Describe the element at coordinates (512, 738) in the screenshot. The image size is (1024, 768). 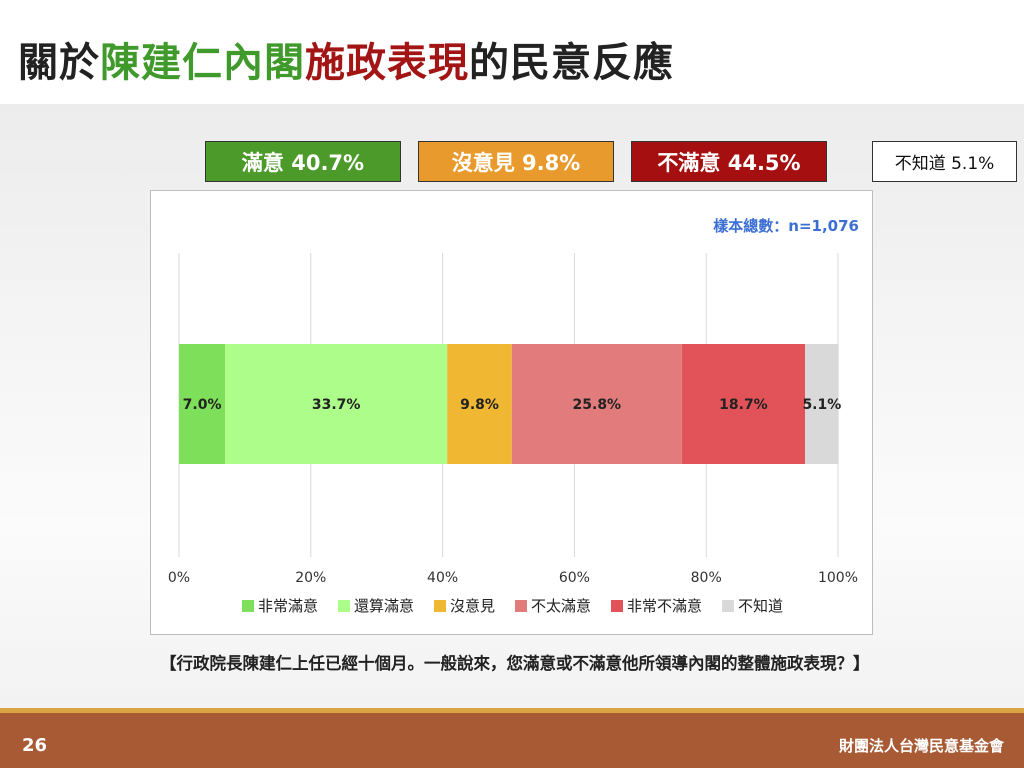
I see `footer: 26 財團法人台灣民意基金會` at that location.